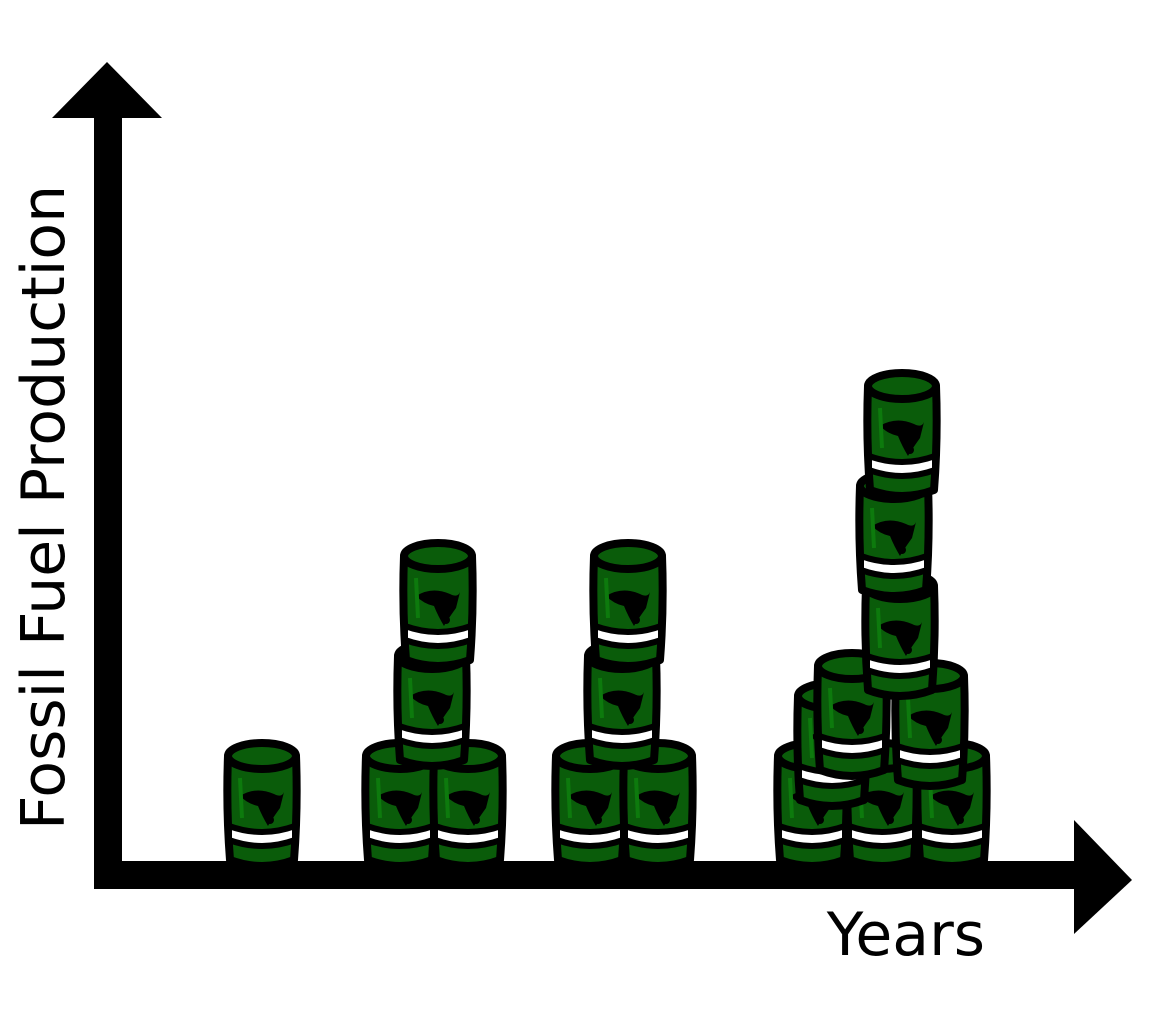 The image size is (1166, 1018). Describe the element at coordinates (44, 507) in the screenshot. I see `y-axis-label: Fossil Fuel Production` at that location.